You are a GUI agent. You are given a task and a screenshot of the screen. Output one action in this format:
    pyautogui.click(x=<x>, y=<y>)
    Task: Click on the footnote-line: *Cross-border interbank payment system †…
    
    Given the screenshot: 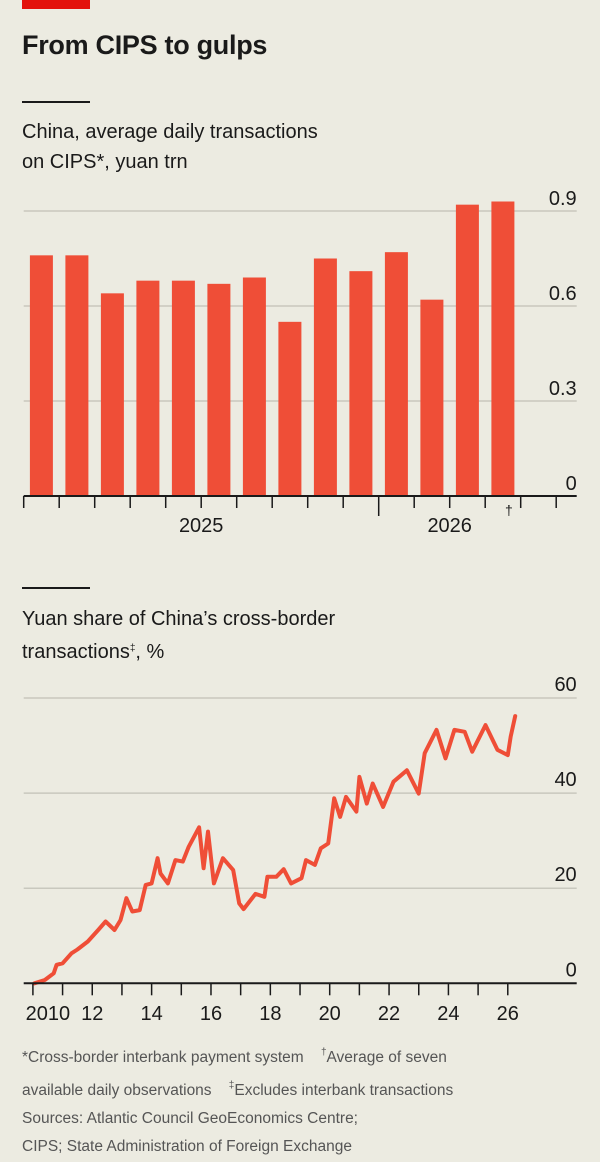 What is the action you would take?
    pyautogui.click(x=237, y=1055)
    